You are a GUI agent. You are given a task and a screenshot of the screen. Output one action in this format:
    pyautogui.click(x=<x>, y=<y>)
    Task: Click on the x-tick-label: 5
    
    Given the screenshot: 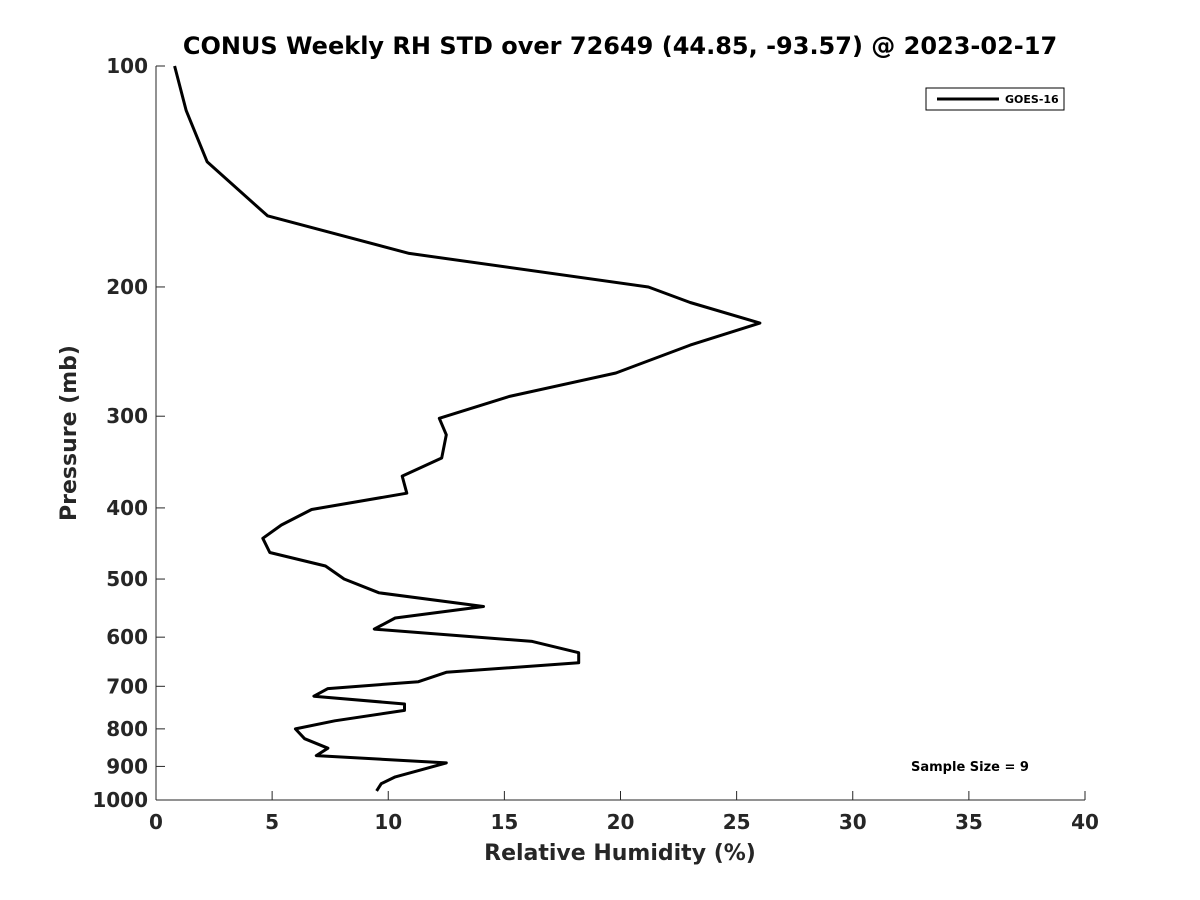 What is the action you would take?
    pyautogui.click(x=272, y=822)
    